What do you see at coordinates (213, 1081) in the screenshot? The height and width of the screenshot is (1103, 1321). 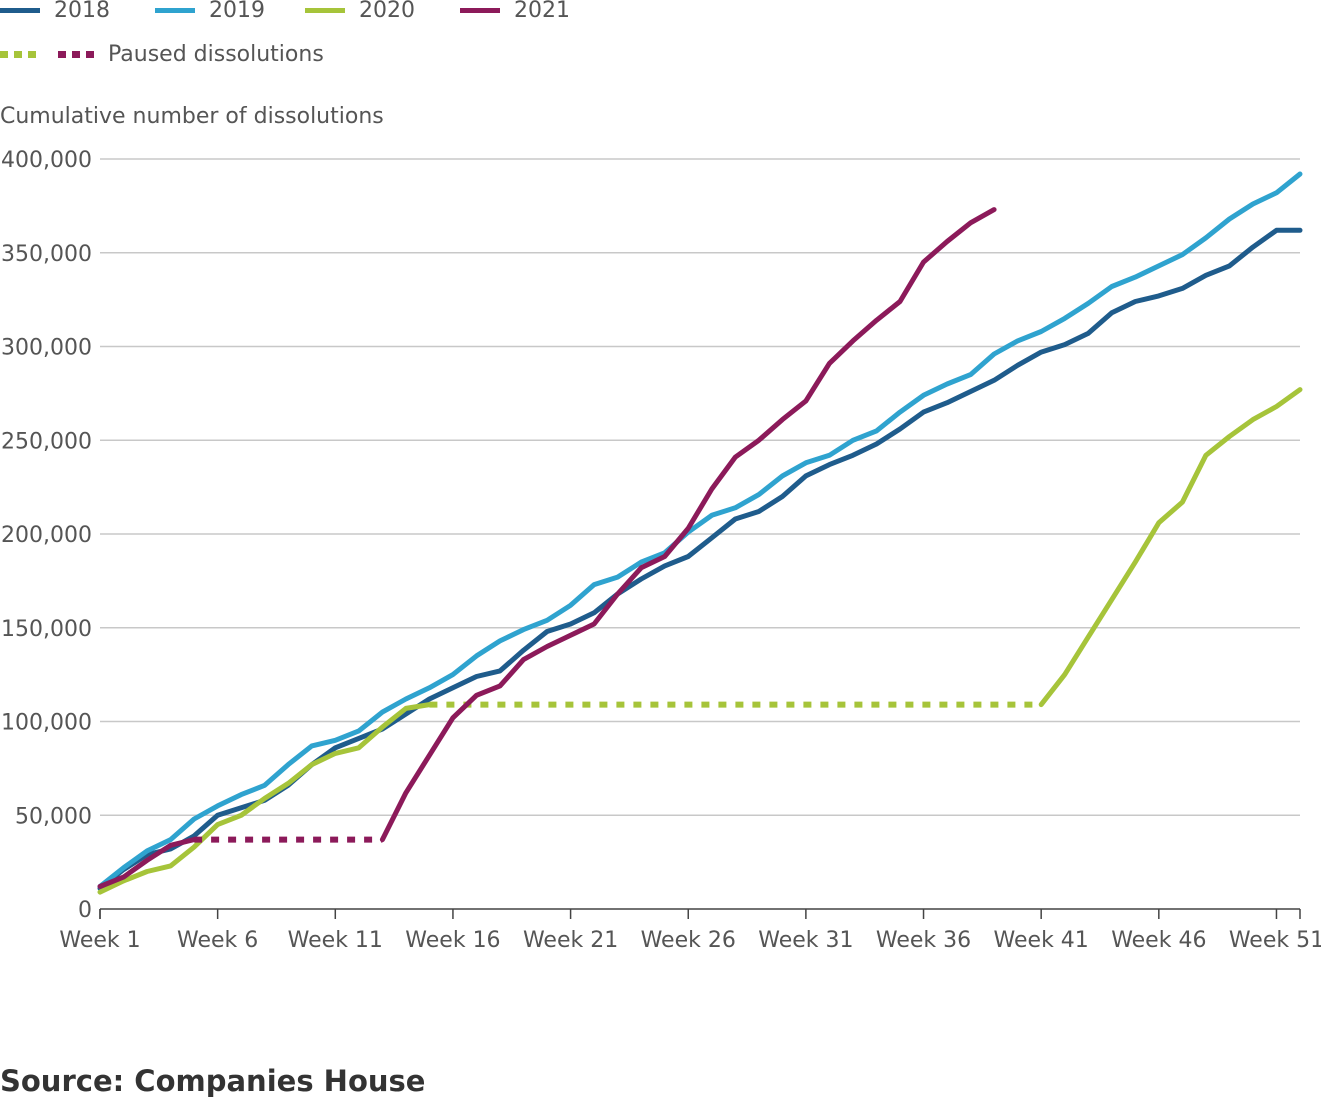 I see `source-note: Source: Companies House` at bounding box center [213, 1081].